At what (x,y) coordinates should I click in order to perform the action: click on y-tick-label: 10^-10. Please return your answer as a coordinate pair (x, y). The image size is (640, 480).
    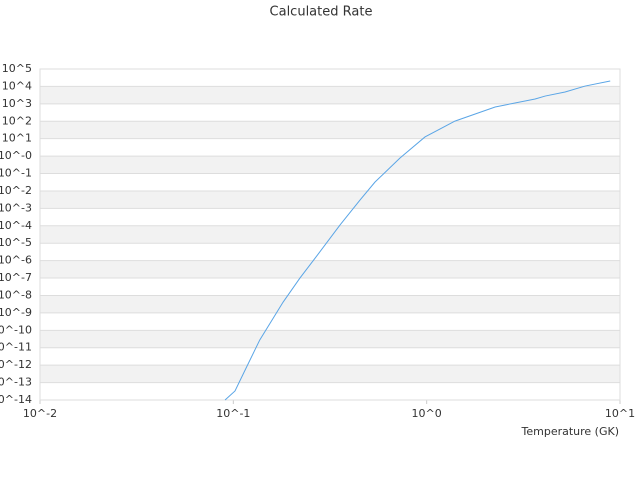
    Looking at the image, I should click on (16, 329).